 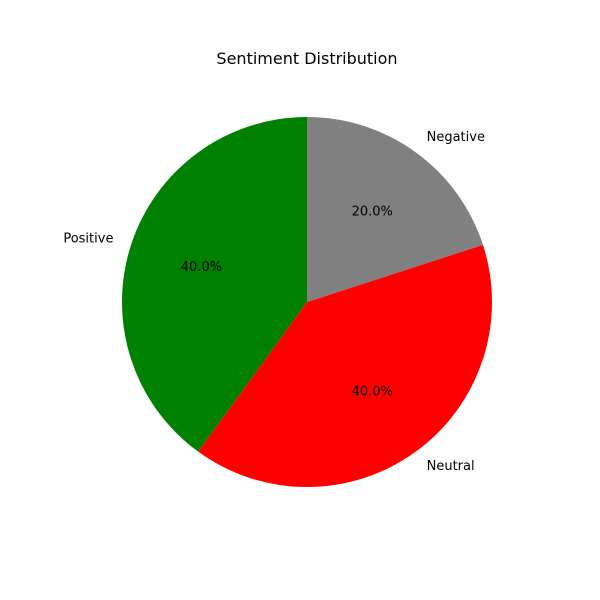 I want to click on slice-percent-negative: 20.0%, so click(x=372, y=212).